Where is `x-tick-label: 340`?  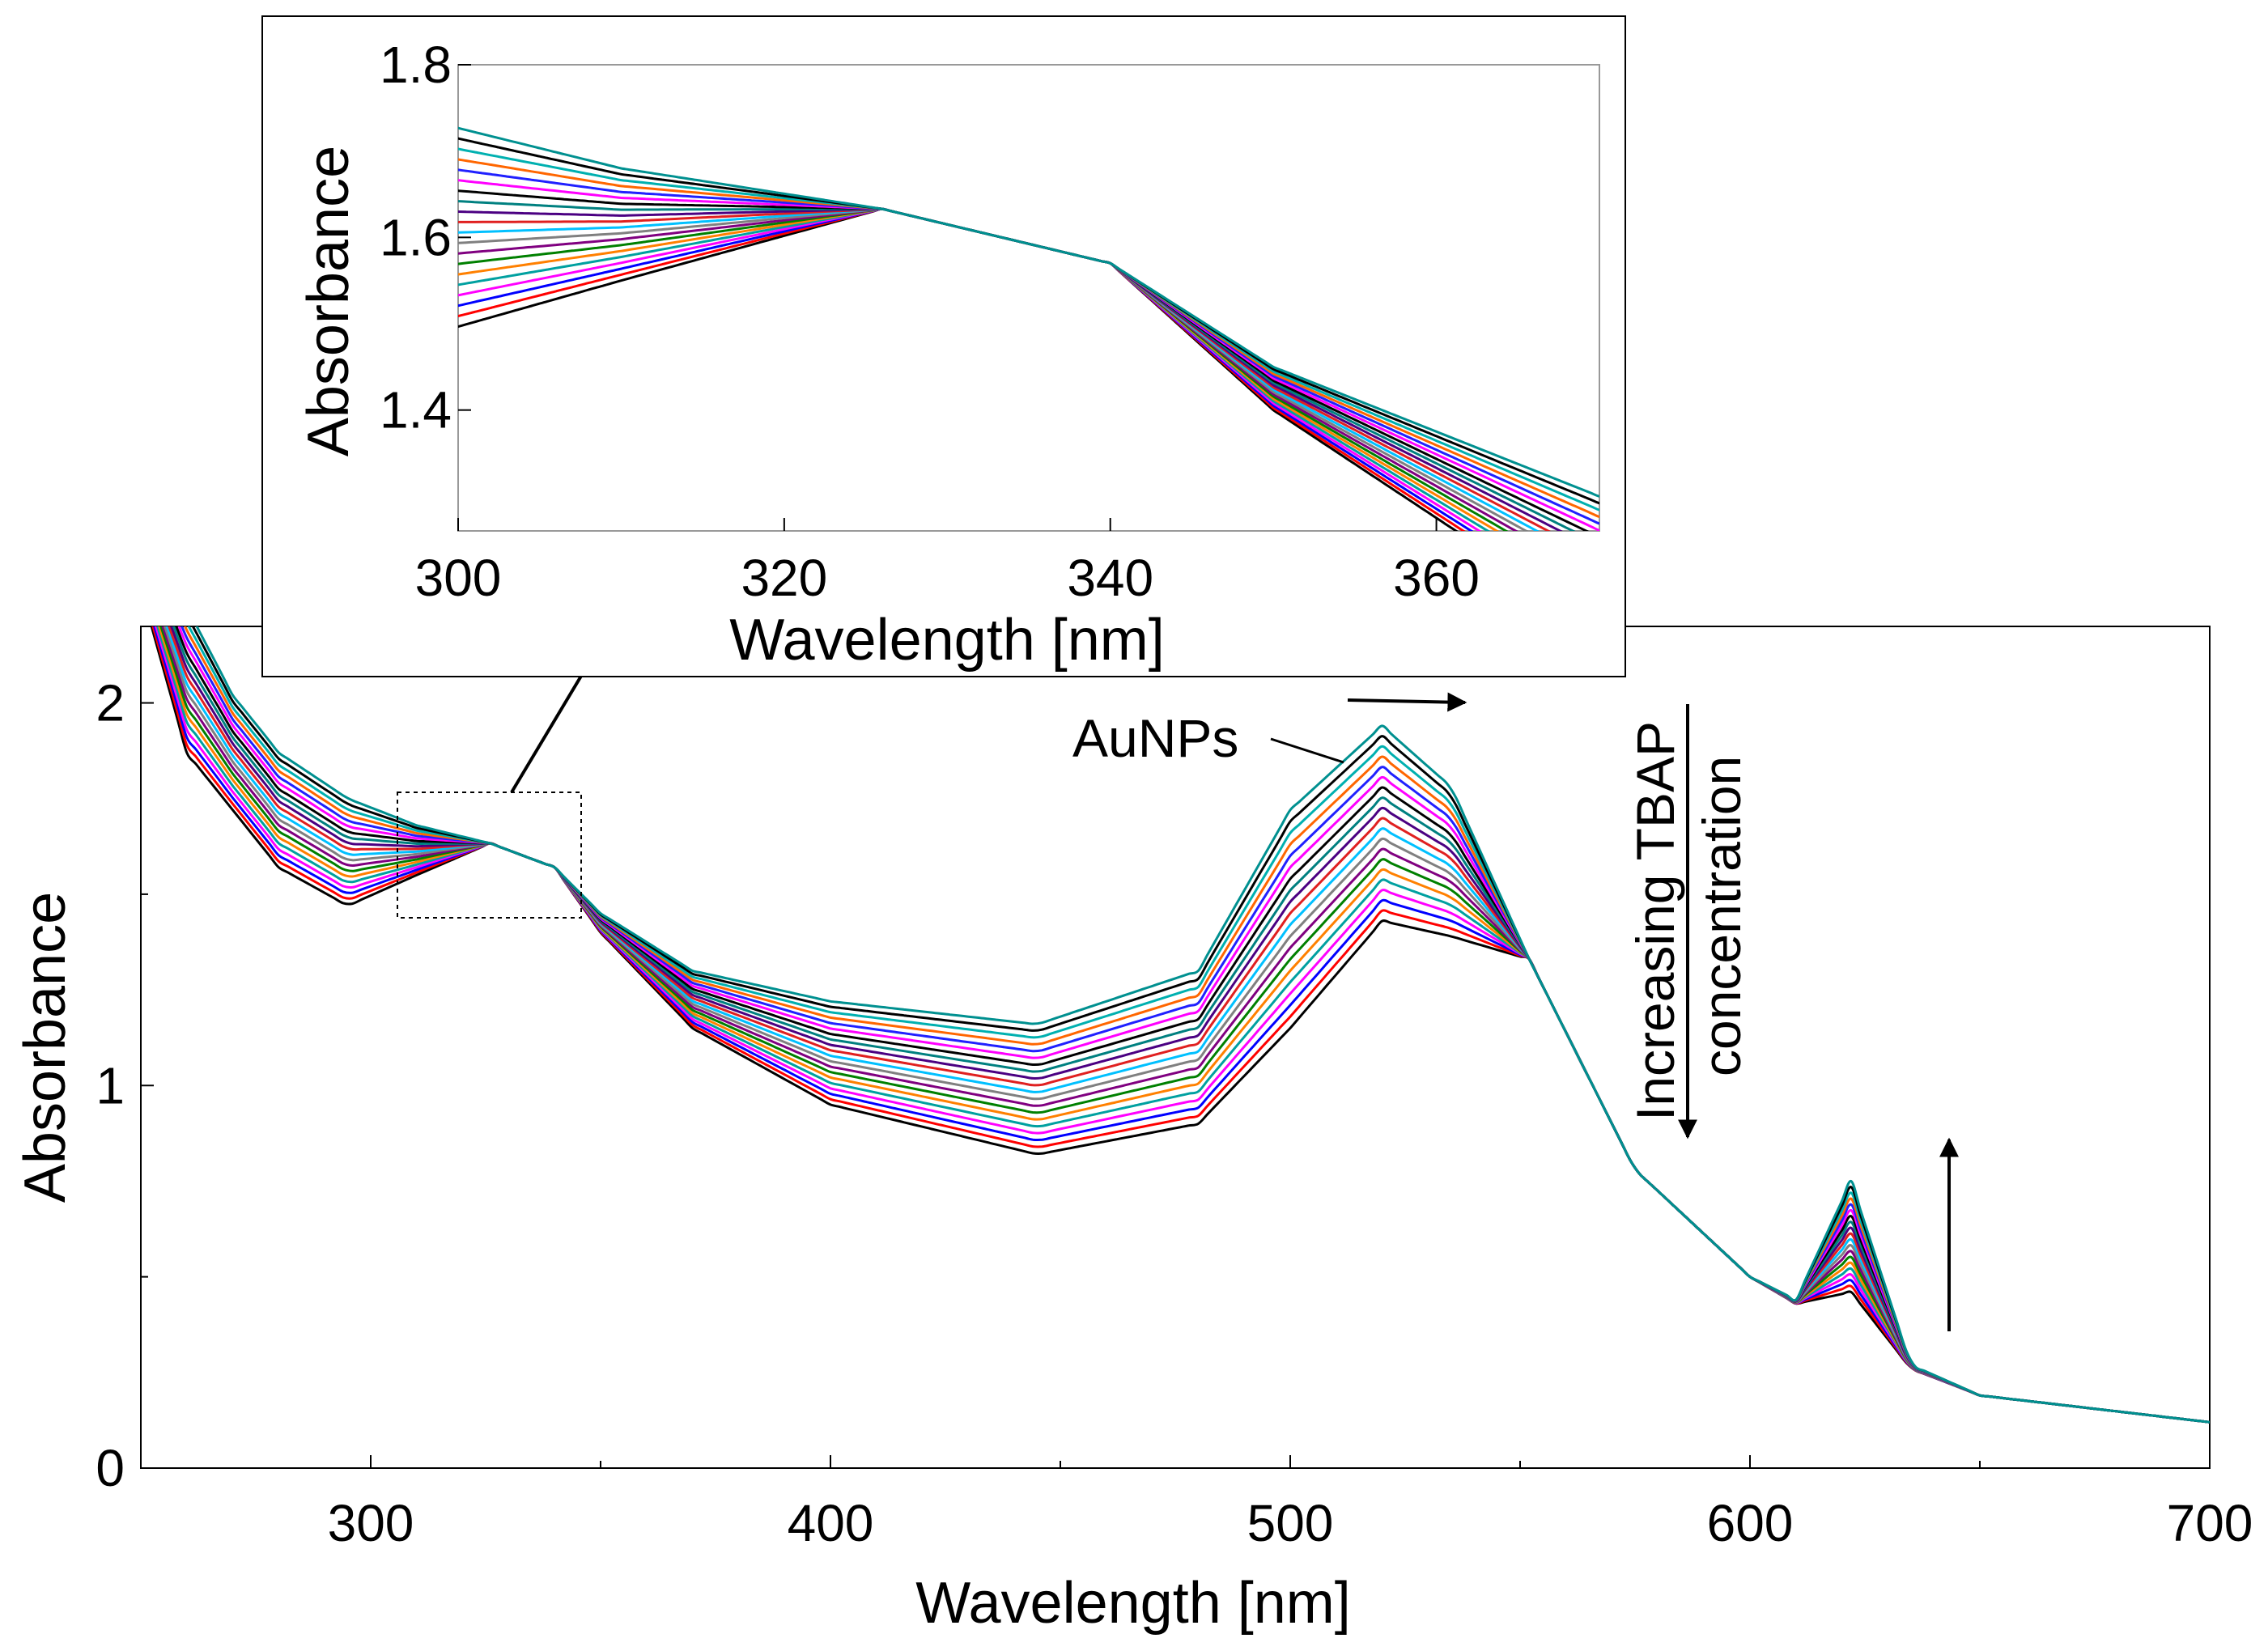
x-tick-label: 340 is located at coordinates (1110, 578).